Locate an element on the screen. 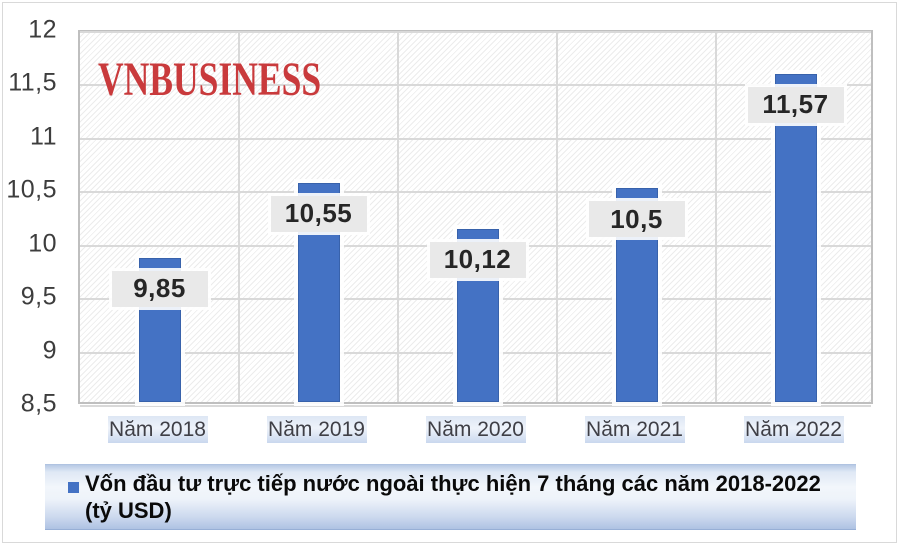 This screenshot has width=900, height=546. y-tick-label: 10,5 is located at coordinates (31, 189).